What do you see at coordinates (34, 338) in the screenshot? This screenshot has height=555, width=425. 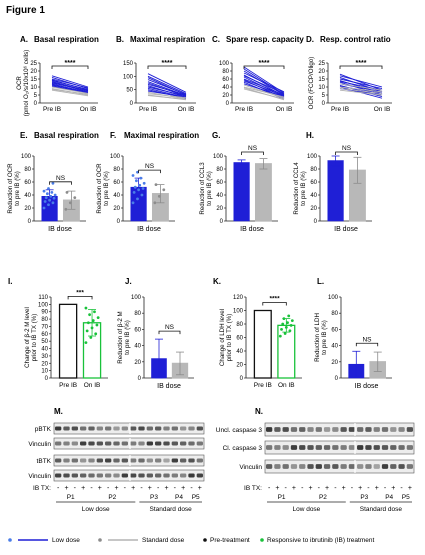 I see `y-axis-label-line: prior to IB TX (%)` at bounding box center [34, 338].